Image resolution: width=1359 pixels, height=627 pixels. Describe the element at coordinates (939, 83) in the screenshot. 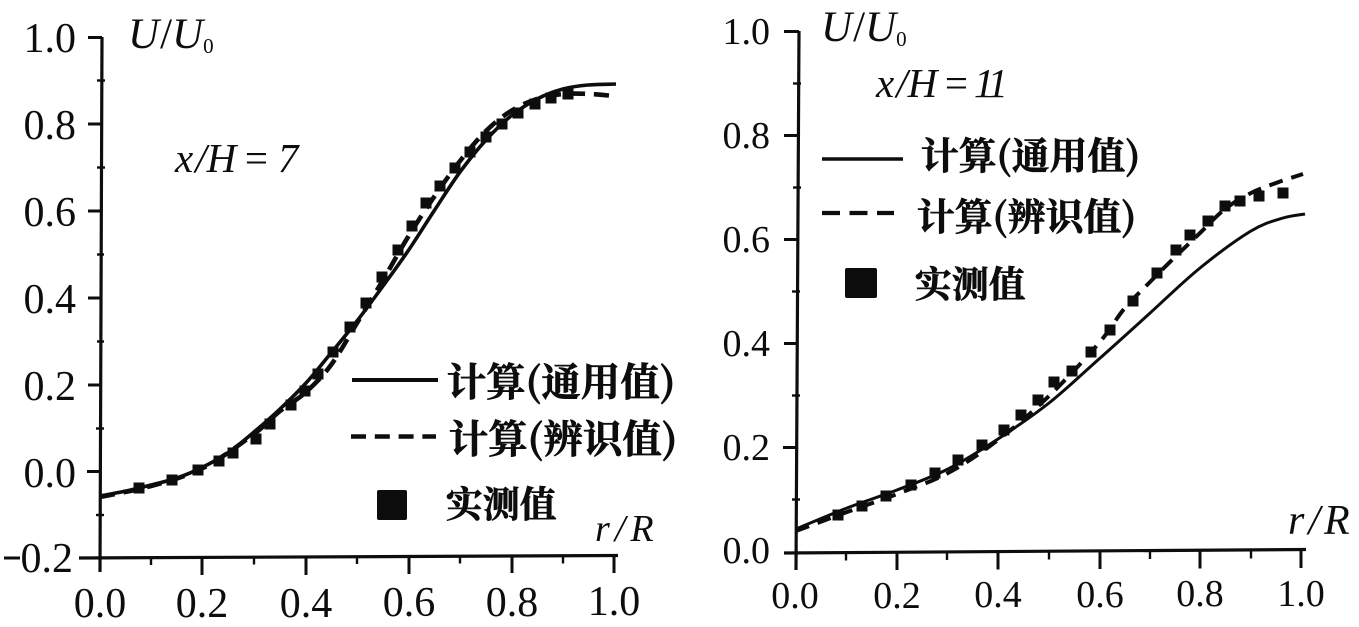

I see `svg-text:x/H=11: x/H =11` at that location.